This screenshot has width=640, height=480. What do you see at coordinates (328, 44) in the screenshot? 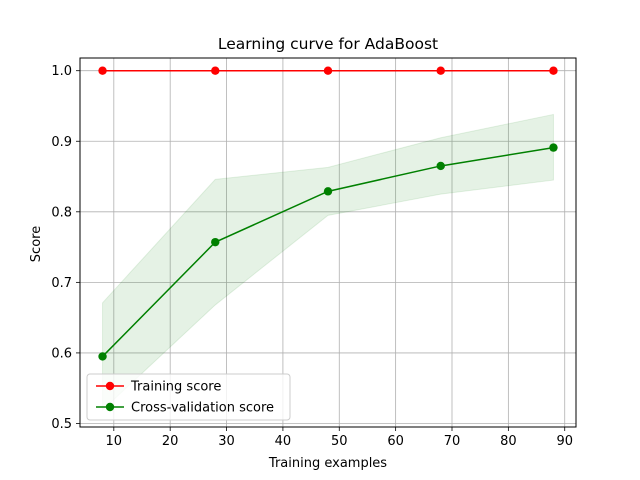
I see `chart-title: Learning curve for AdaBoost` at bounding box center [328, 44].